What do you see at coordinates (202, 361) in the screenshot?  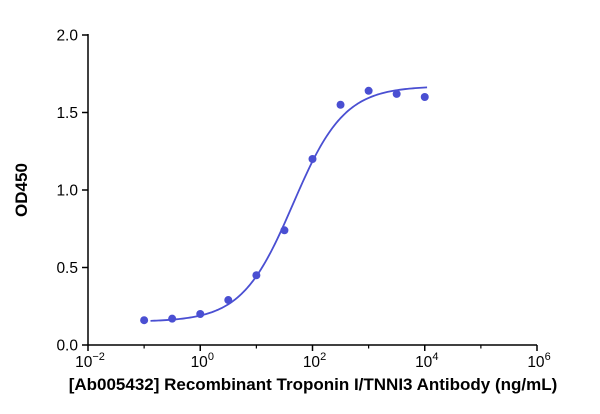 I see `x-tick-label: 10⁰` at bounding box center [202, 361].